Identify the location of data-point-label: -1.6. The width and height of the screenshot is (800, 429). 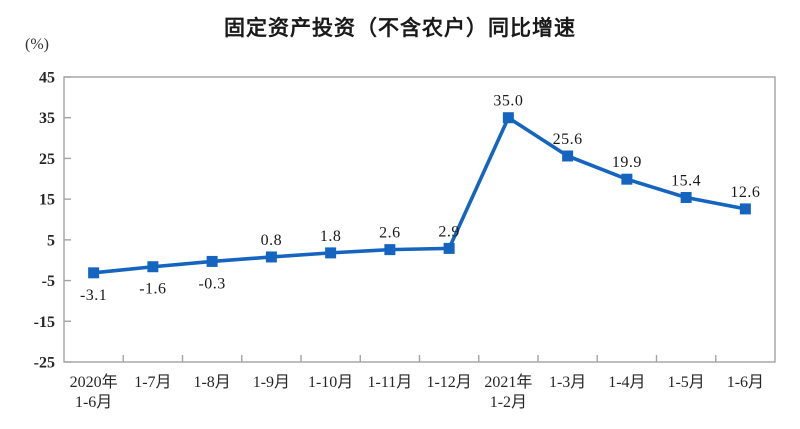
(152, 289).